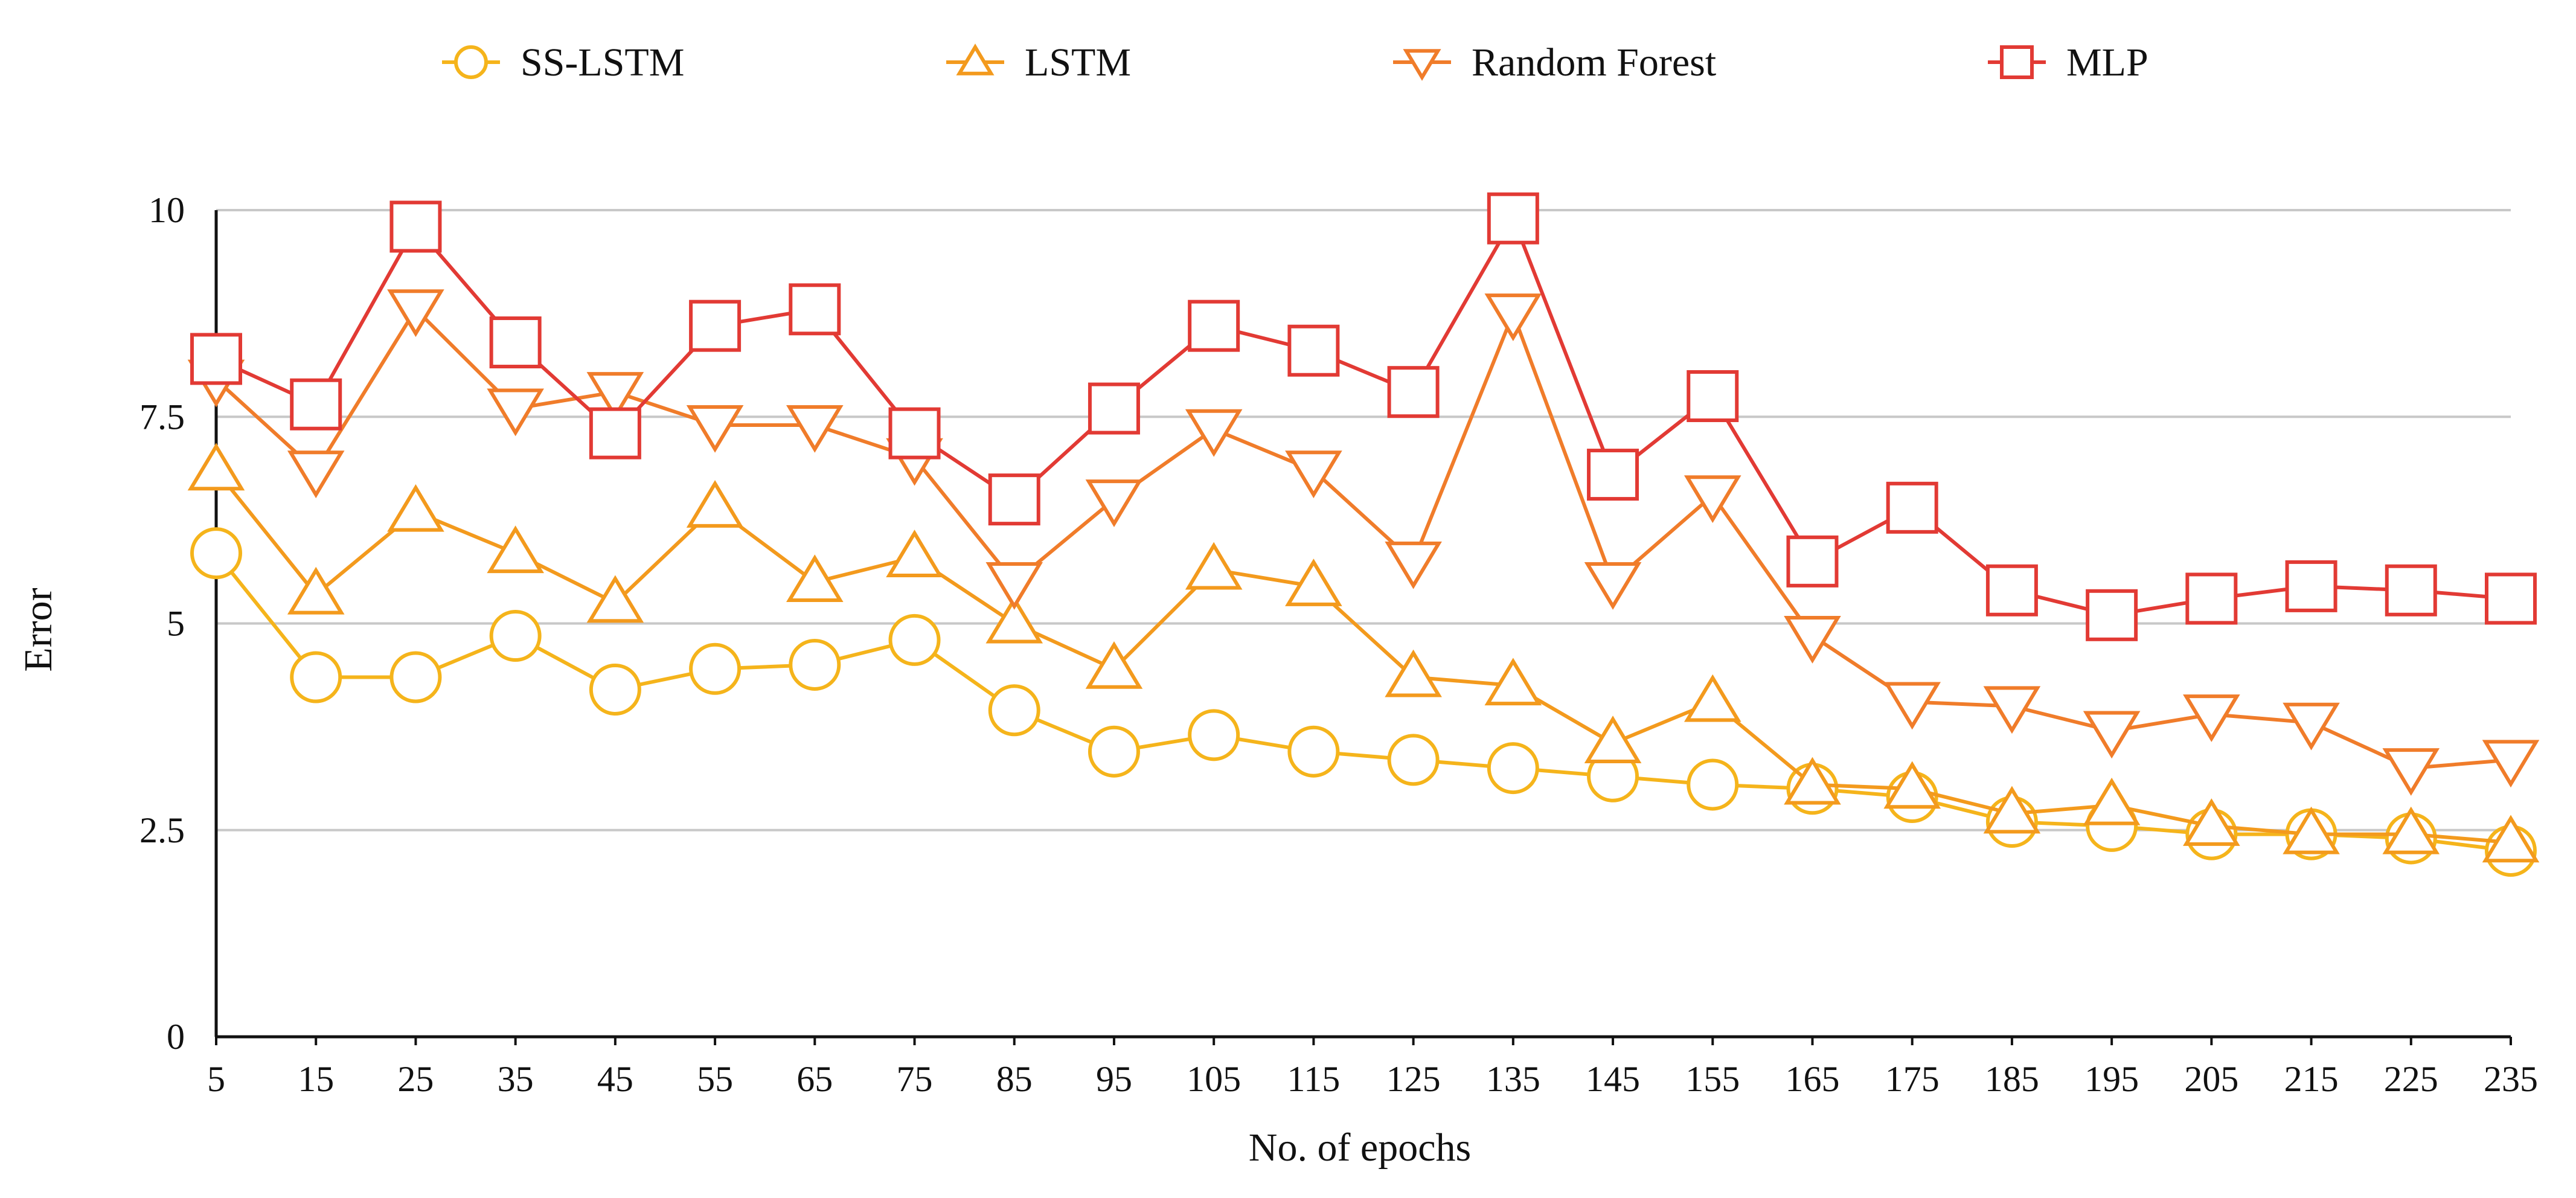 This screenshot has width=2576, height=1198. What do you see at coordinates (1594, 63) in the screenshot?
I see `legend-label-random-forest: Random Forest` at bounding box center [1594, 63].